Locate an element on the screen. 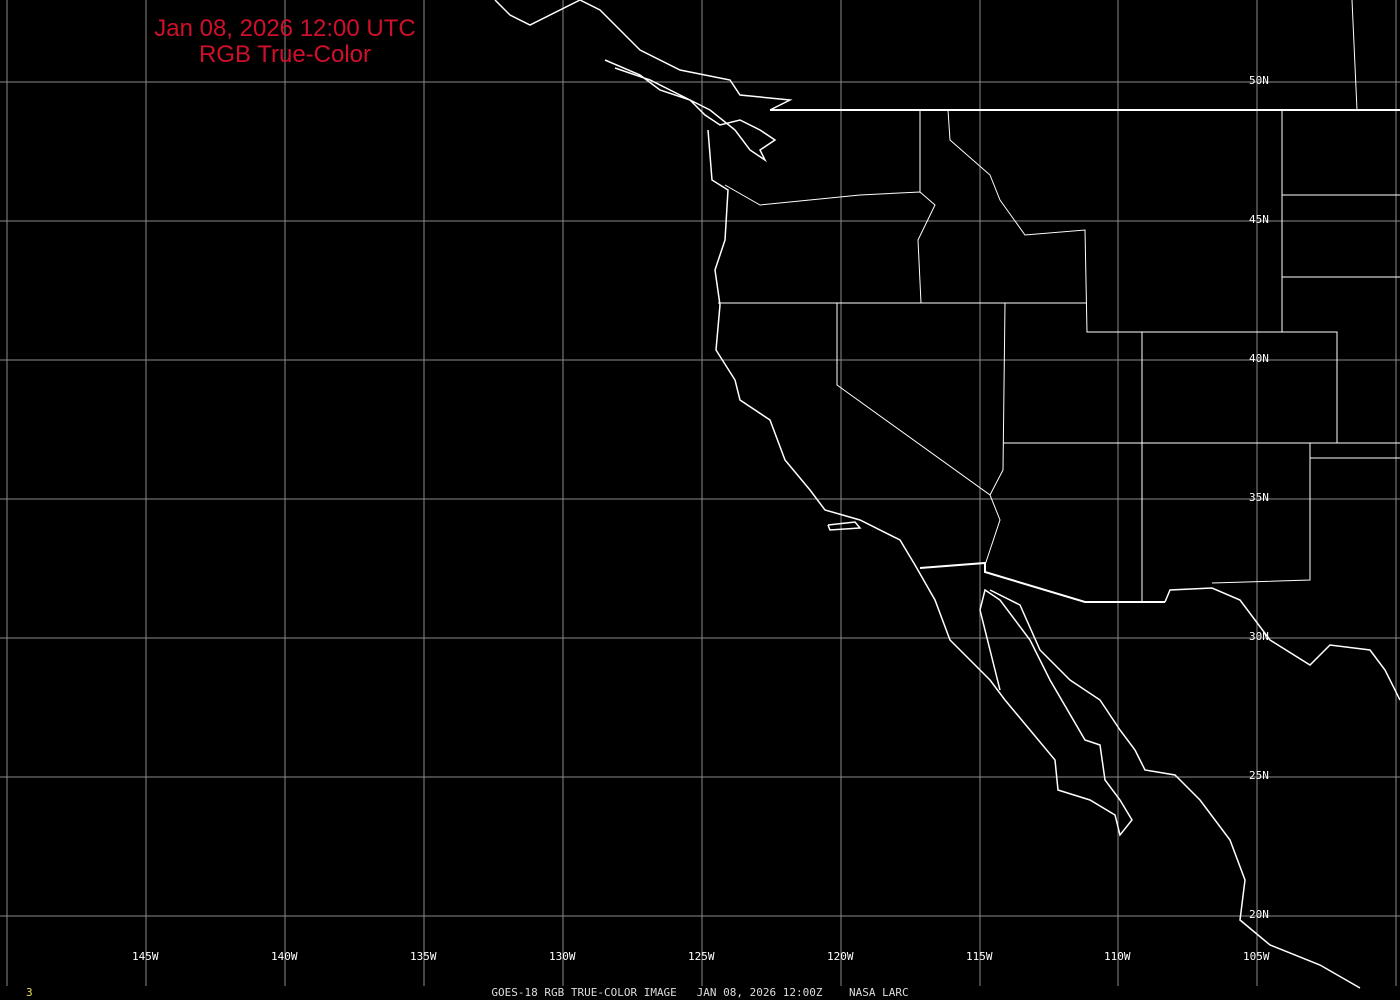 The image size is (1400, 1000). wa-or-border is located at coordinates (830, 244).